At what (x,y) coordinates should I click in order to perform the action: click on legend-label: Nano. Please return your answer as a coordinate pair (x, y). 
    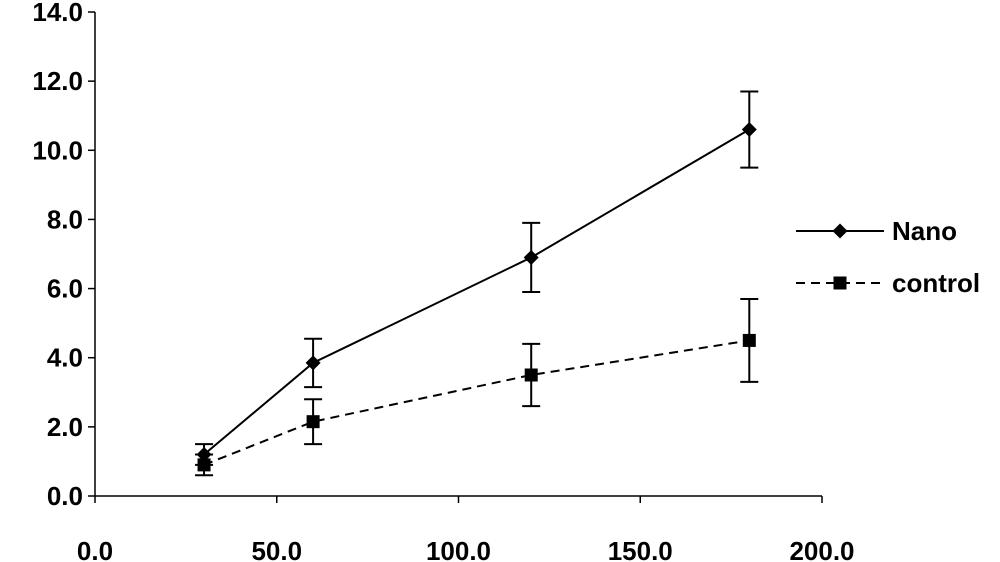
    Looking at the image, I should click on (924, 231).